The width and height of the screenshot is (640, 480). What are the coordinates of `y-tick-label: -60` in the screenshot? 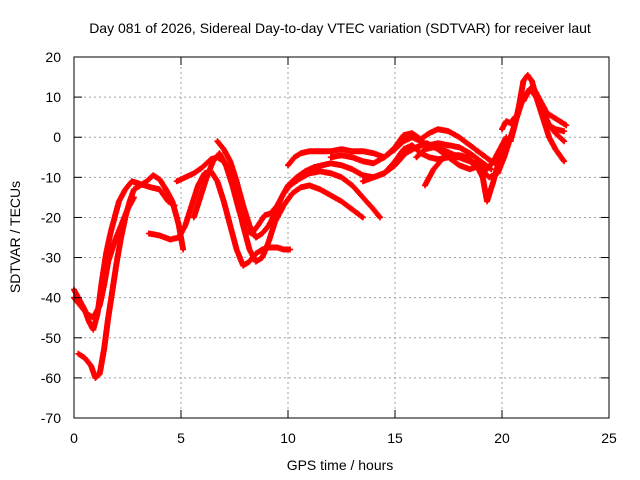 It's located at (51, 378).